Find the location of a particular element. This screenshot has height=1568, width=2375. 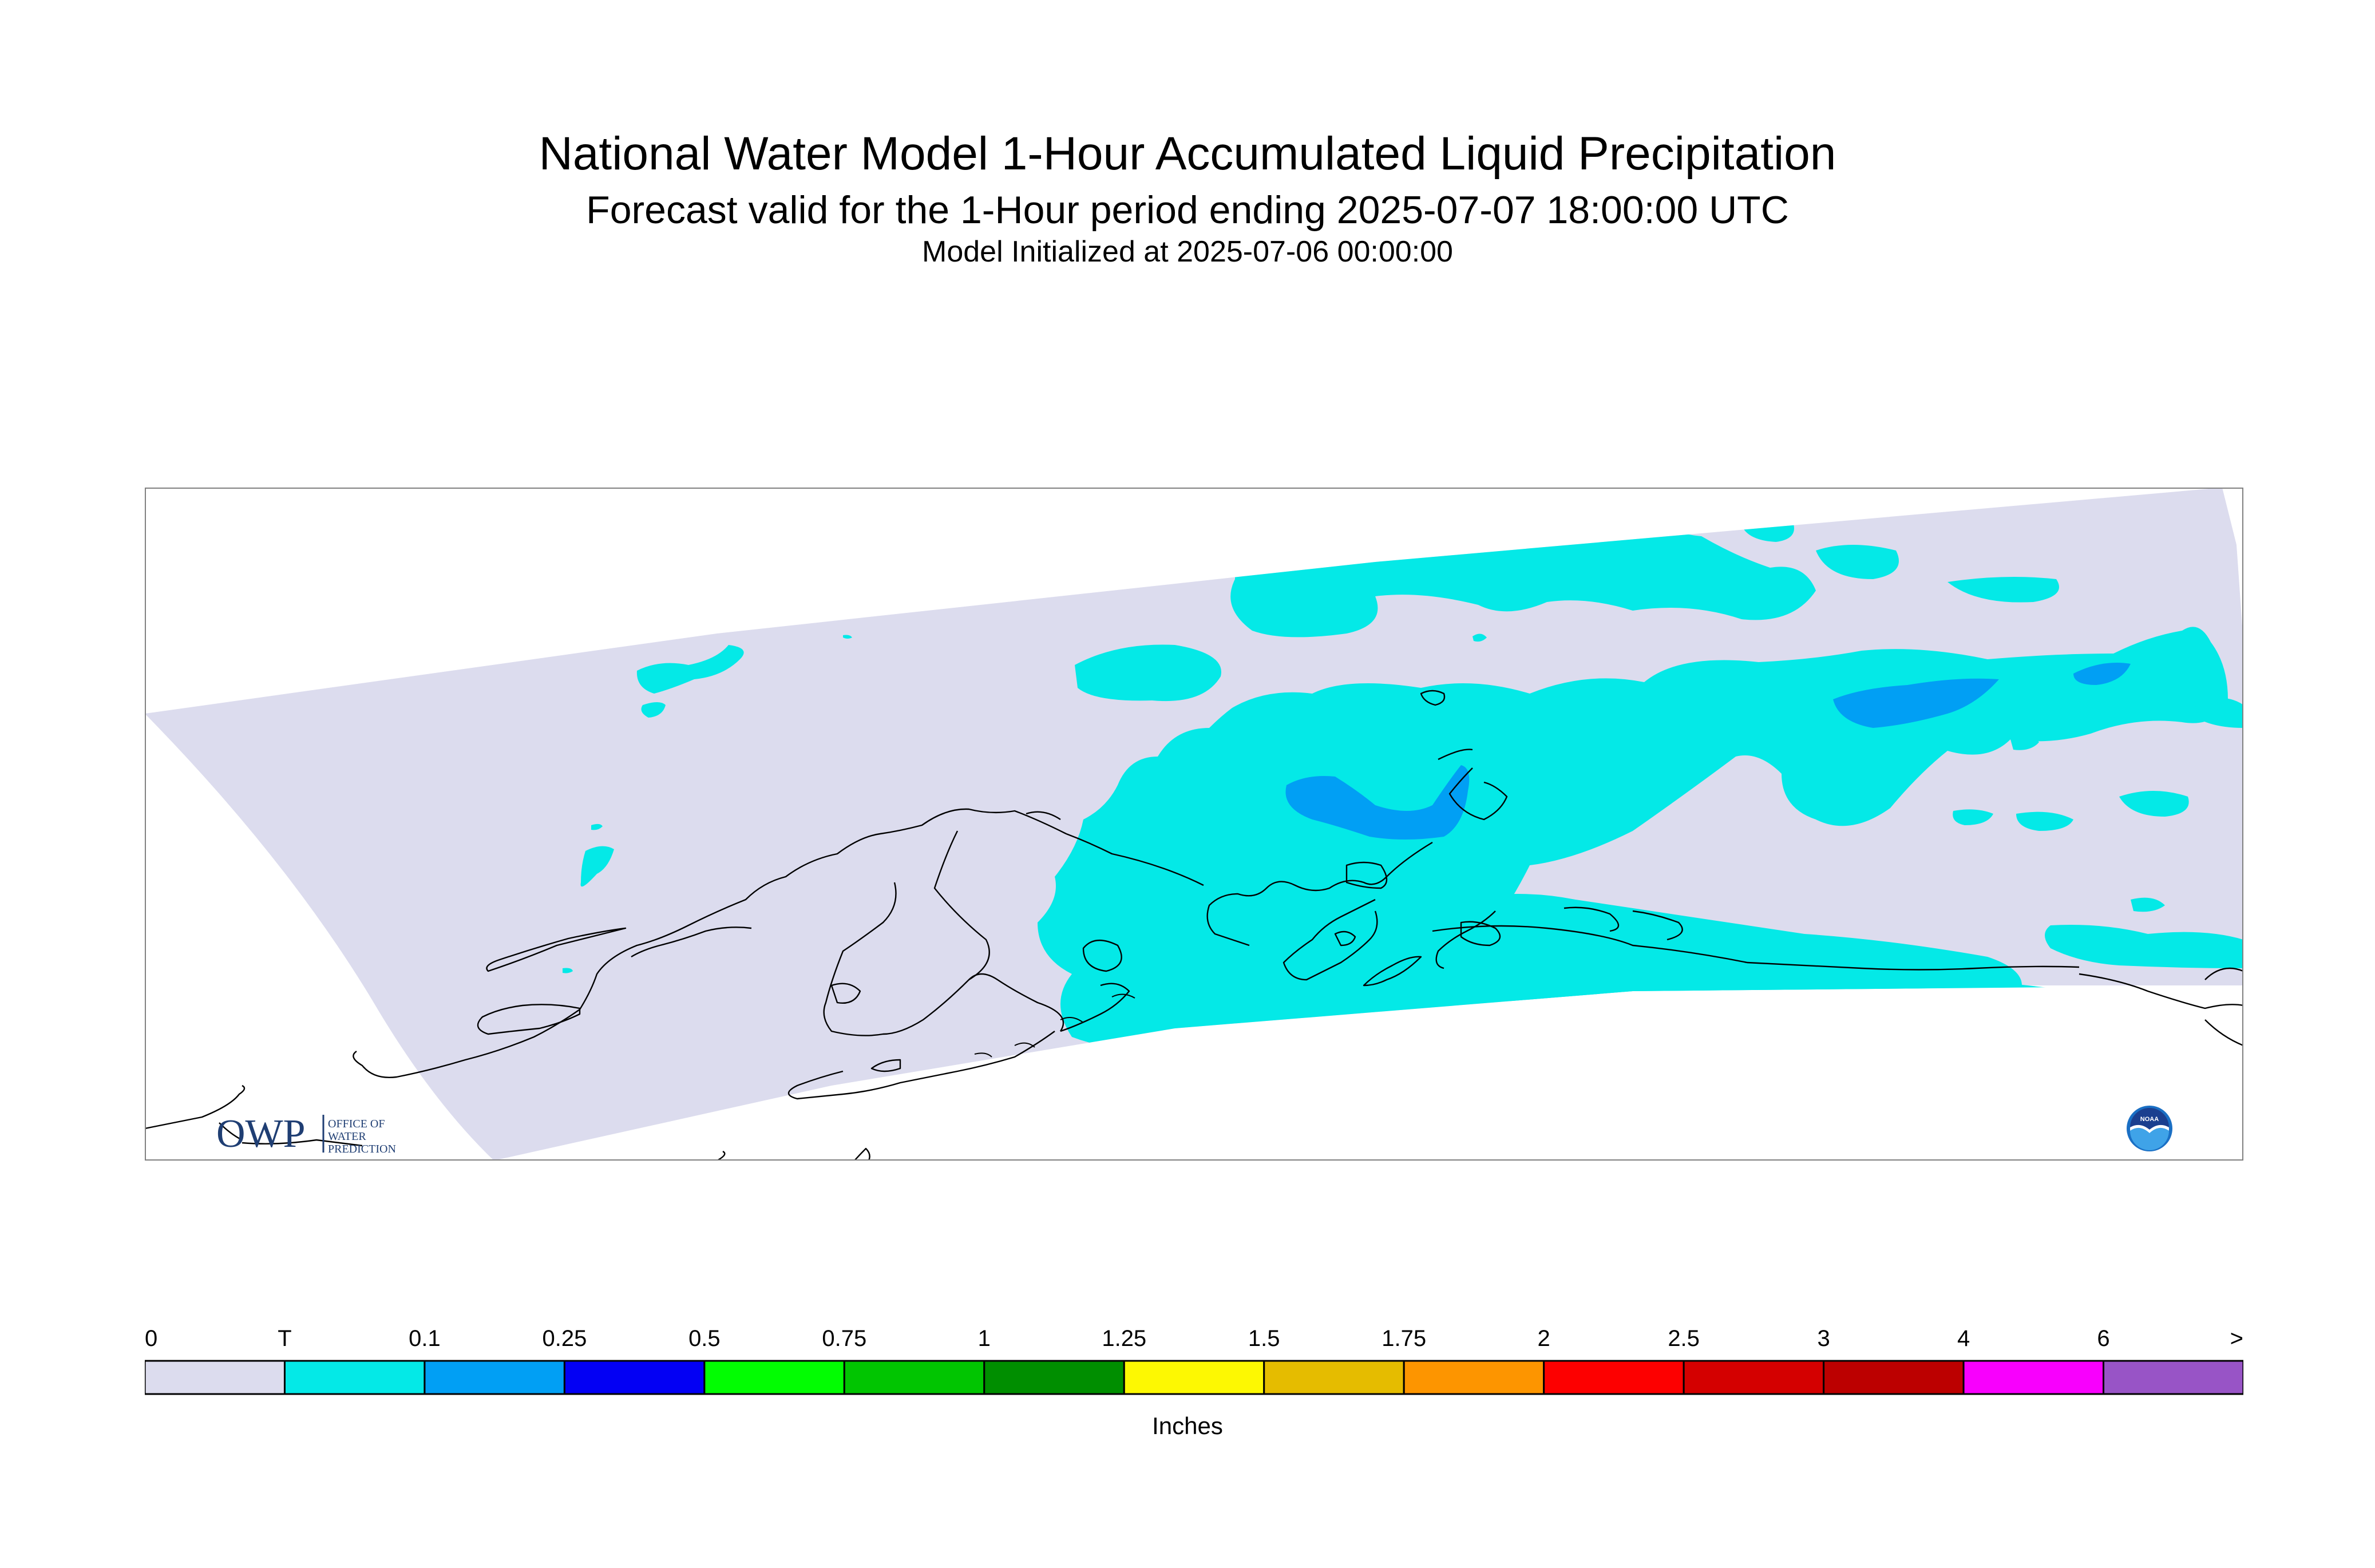

legend-tick-label: T is located at coordinates (284, 1338).